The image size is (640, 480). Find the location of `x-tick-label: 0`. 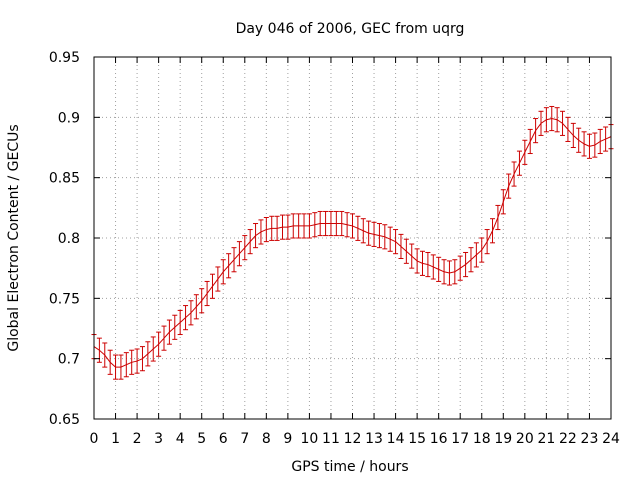

x-tick-label: 0 is located at coordinates (94, 439).